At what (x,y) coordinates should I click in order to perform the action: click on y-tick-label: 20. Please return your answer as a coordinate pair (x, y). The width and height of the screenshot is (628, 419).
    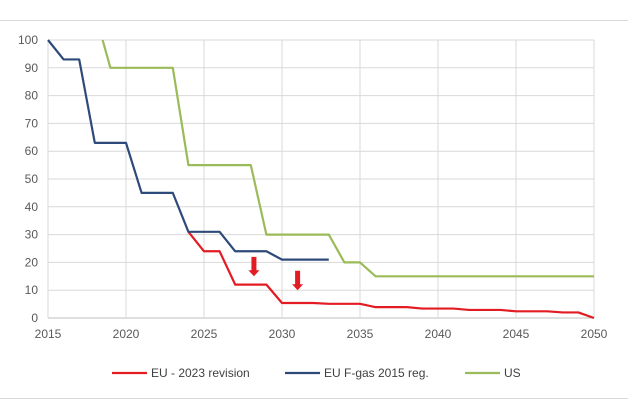
    Looking at the image, I should click on (32, 262).